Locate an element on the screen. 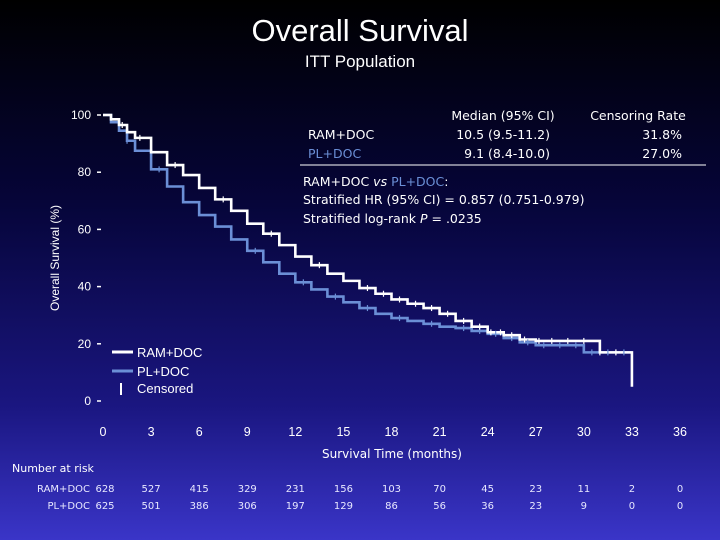 This screenshot has height=540, width=720. risk-value: 2 is located at coordinates (632, 489).